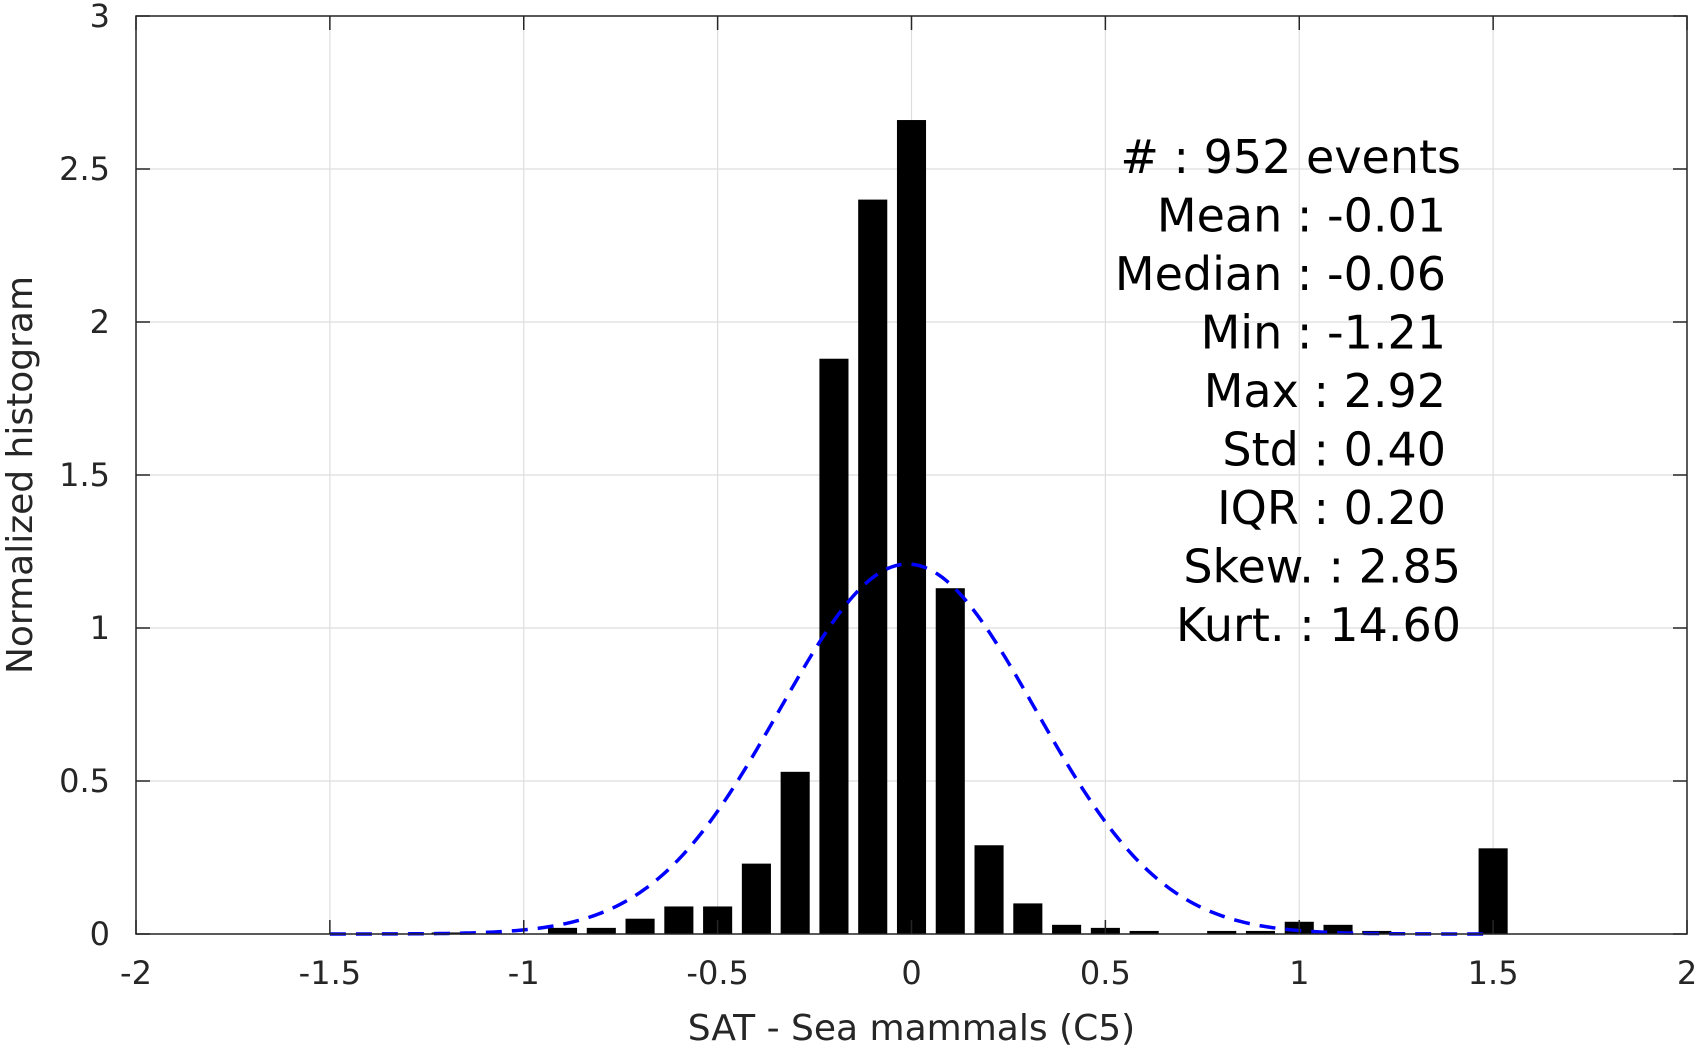 Image resolution: width=1703 pixels, height=1053 pixels. What do you see at coordinates (1105, 973) in the screenshot?
I see `x-tick-label: 0.5` at bounding box center [1105, 973].